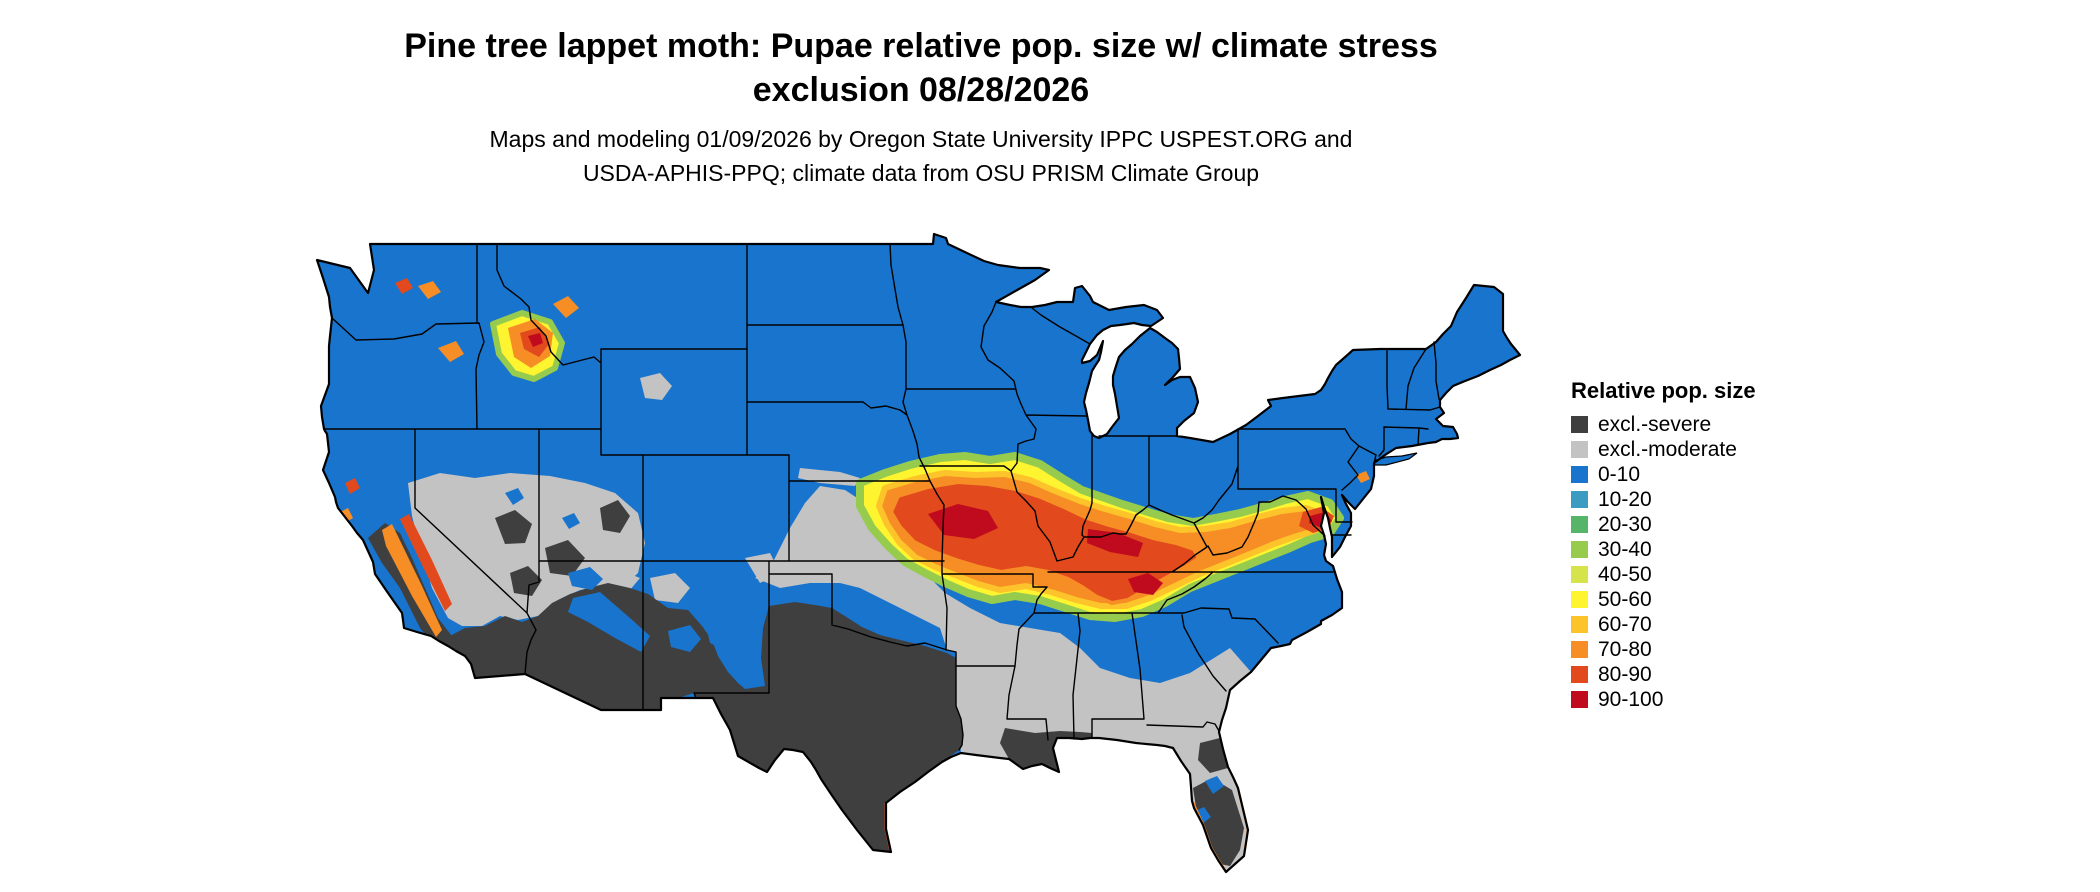 The image size is (2100, 892). Describe the element at coordinates (1145, 584) in the screenshot. I see `region-pop-core-tennessee` at that location.